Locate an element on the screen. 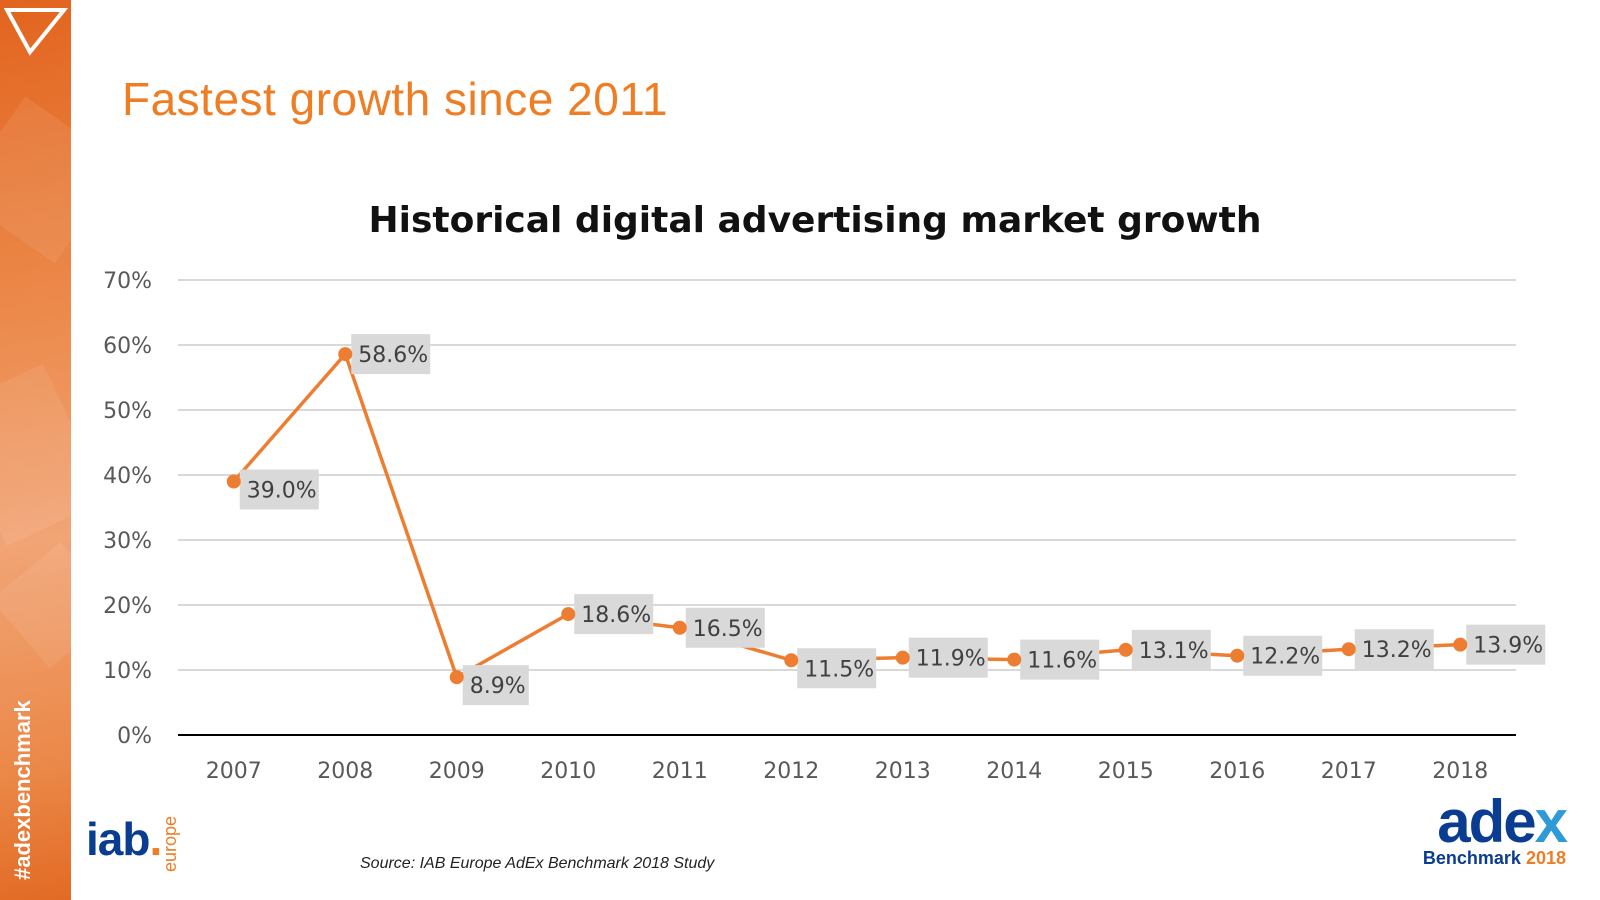 The height and width of the screenshot is (900, 1600). y-tick-label: 20% is located at coordinates (127, 606).